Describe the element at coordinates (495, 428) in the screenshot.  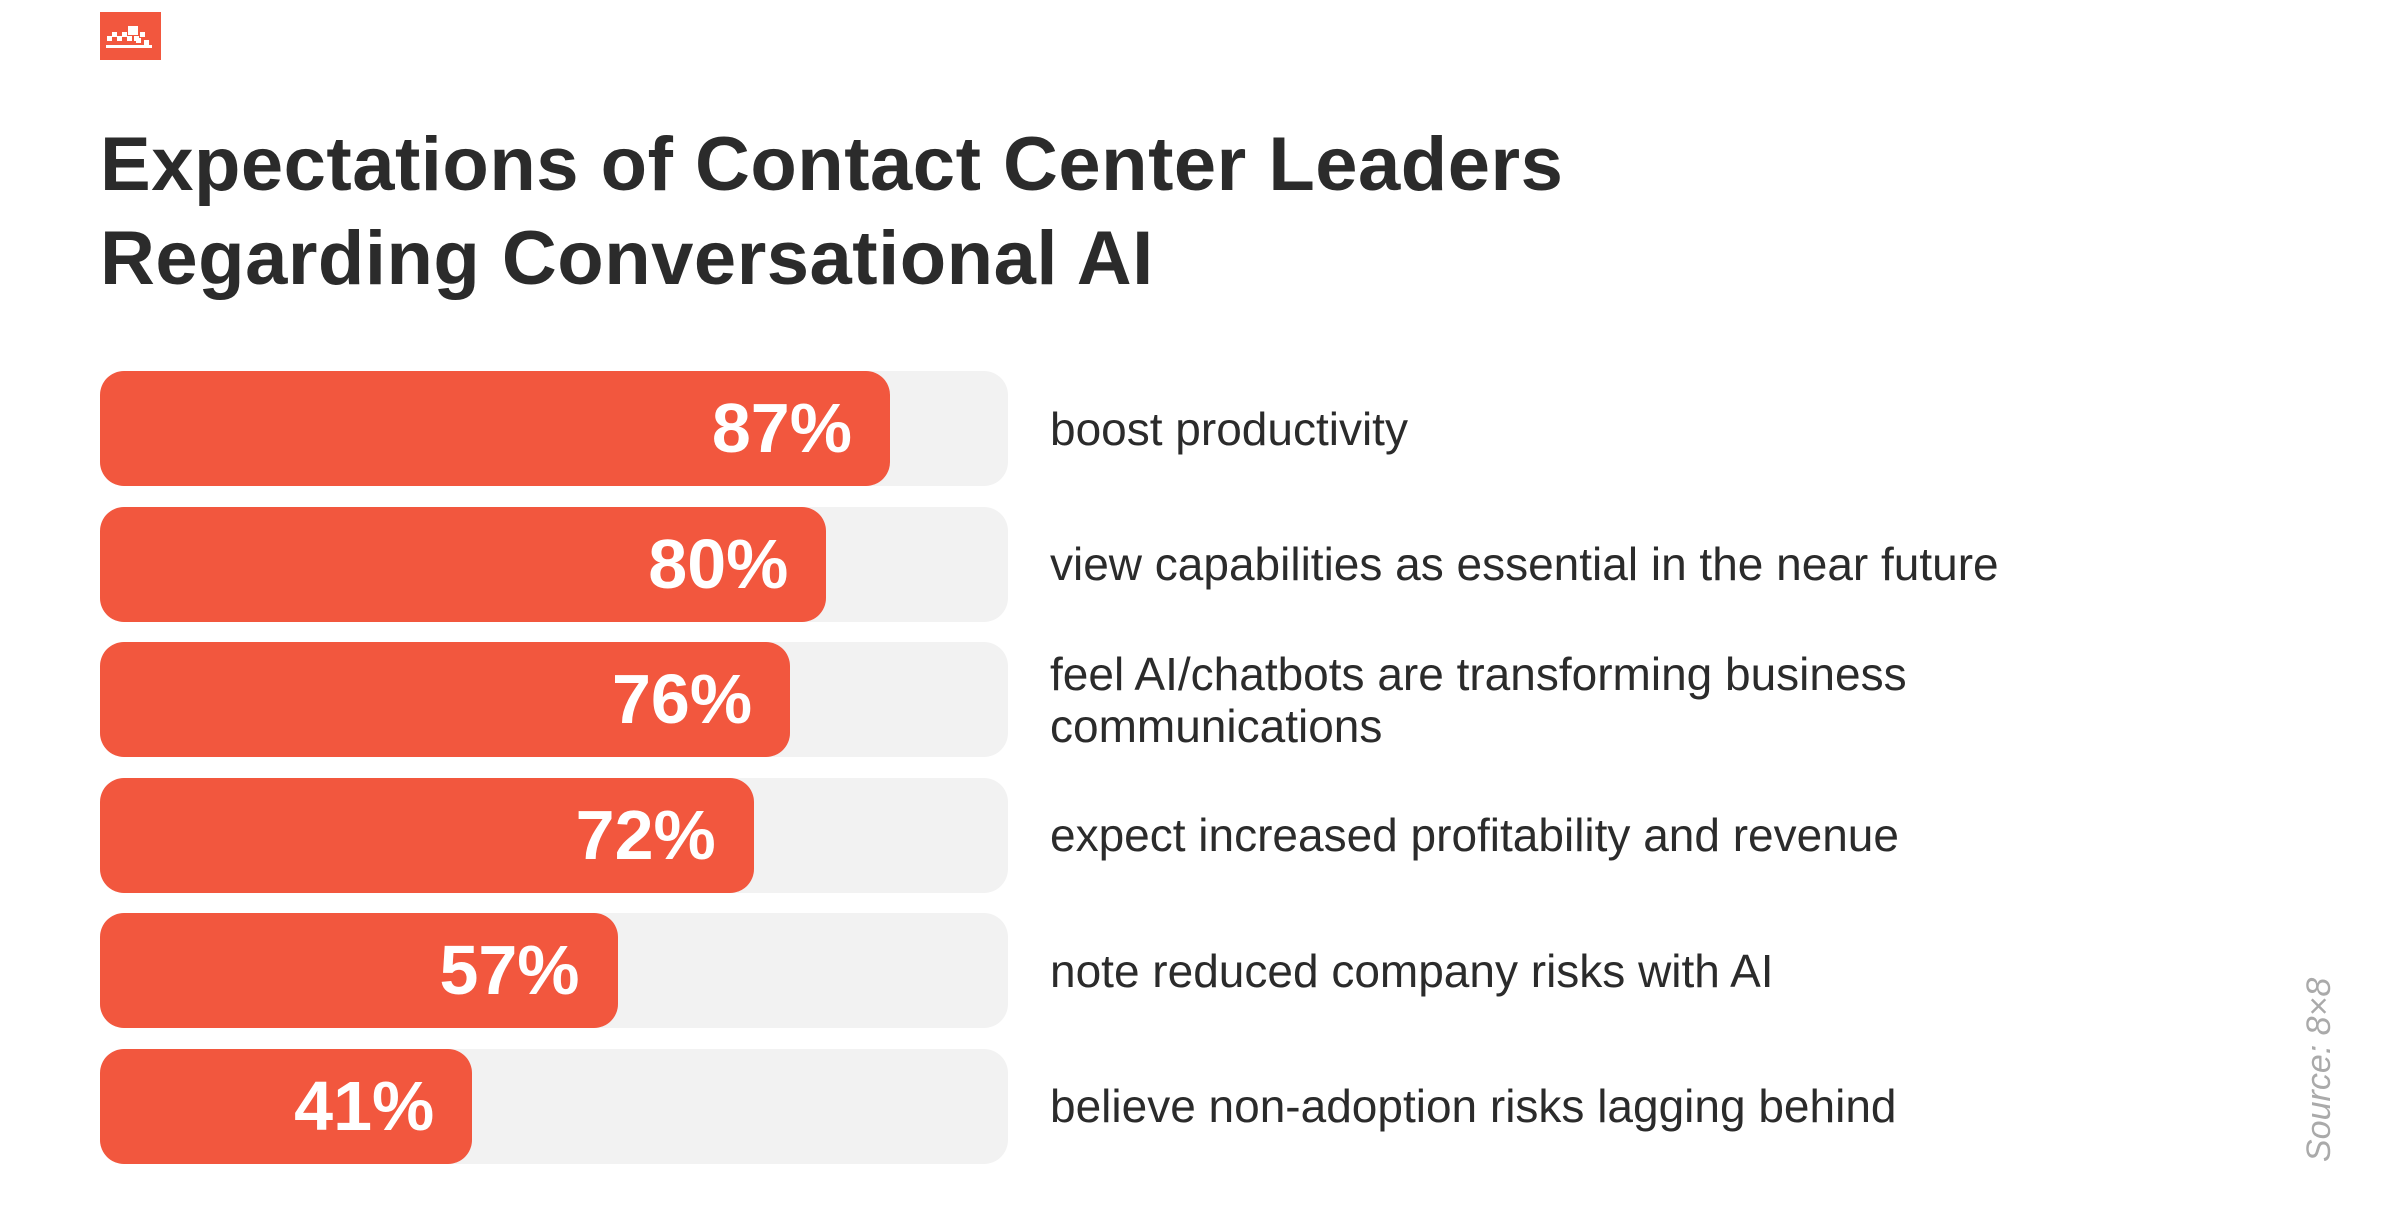
I see `bar: 87%` at that location.